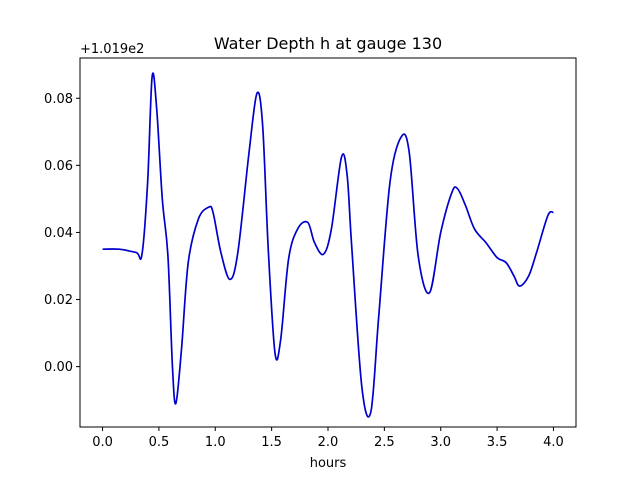 This screenshot has height=480, width=640. Describe the element at coordinates (58, 99) in the screenshot. I see `y-tick-label: 0.08` at that location.